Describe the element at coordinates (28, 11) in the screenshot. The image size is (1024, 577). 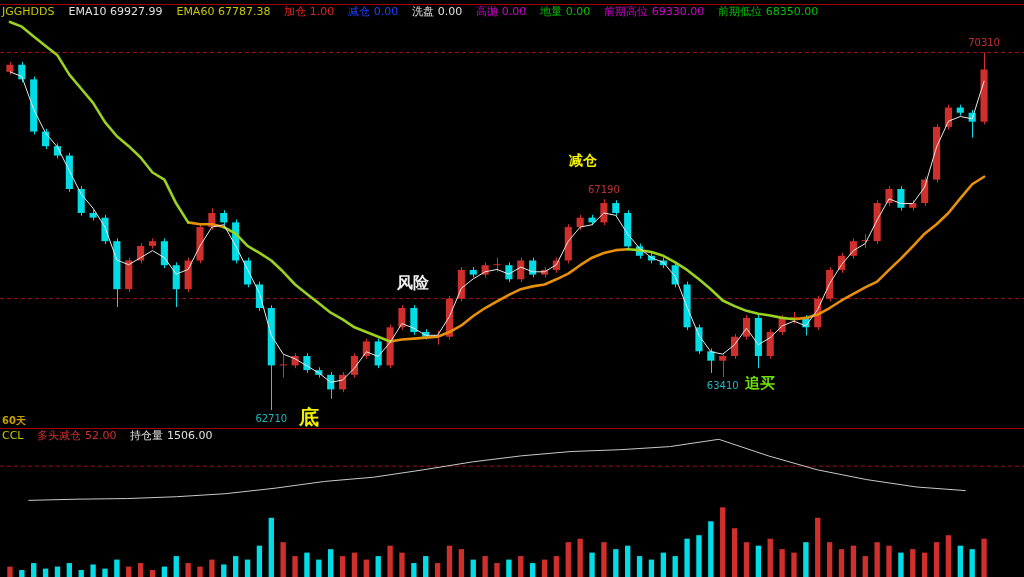
I see `text: JGGHDDS` at that location.